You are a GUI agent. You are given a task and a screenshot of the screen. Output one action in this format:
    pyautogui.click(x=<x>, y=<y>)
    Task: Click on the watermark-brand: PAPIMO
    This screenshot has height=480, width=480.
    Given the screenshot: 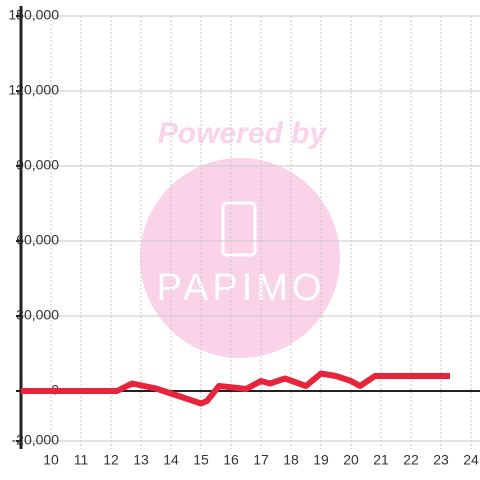 What is the action you would take?
    pyautogui.click(x=241, y=288)
    